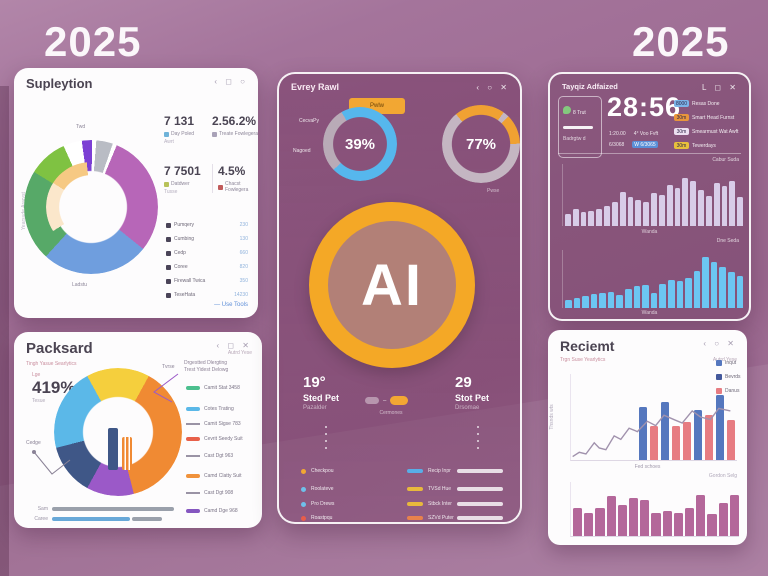  I want to click on supleytion-inner-arc, so click(91, 207).